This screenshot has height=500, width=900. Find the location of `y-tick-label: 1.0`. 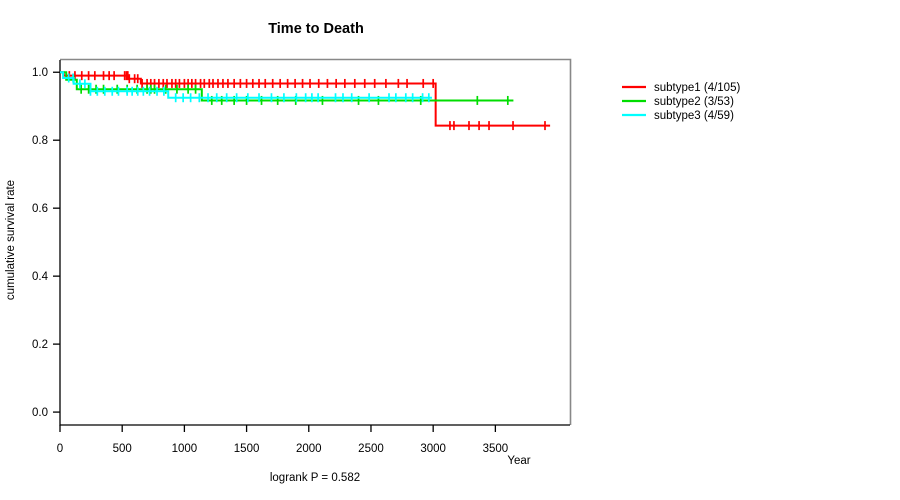

y-tick-label: 1.0 is located at coordinates (40, 73).